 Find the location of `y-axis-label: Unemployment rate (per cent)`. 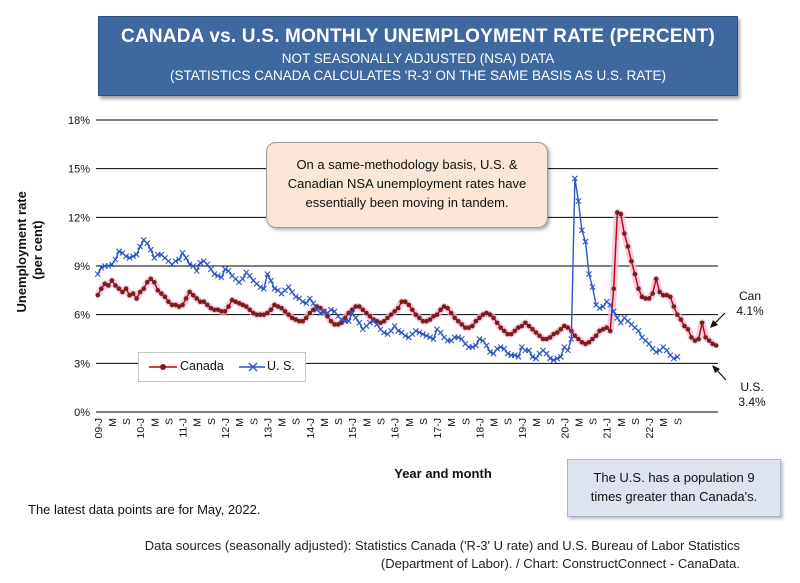

y-axis-label: Unemployment rate (per cent) is located at coordinates (29, 251).